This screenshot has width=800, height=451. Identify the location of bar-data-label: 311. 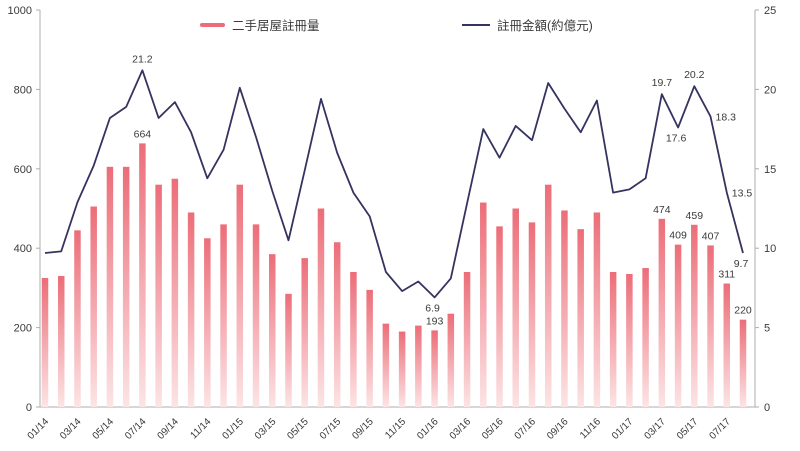
(726, 275).